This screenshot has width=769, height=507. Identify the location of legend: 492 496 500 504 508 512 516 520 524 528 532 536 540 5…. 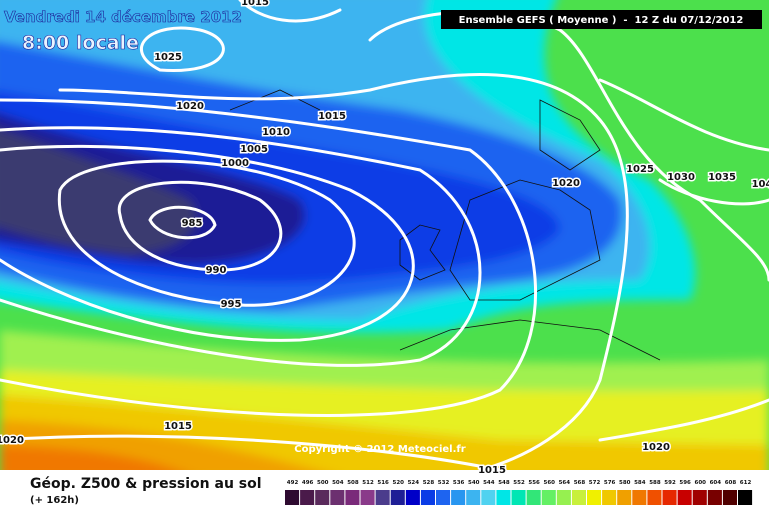
(519, 492).